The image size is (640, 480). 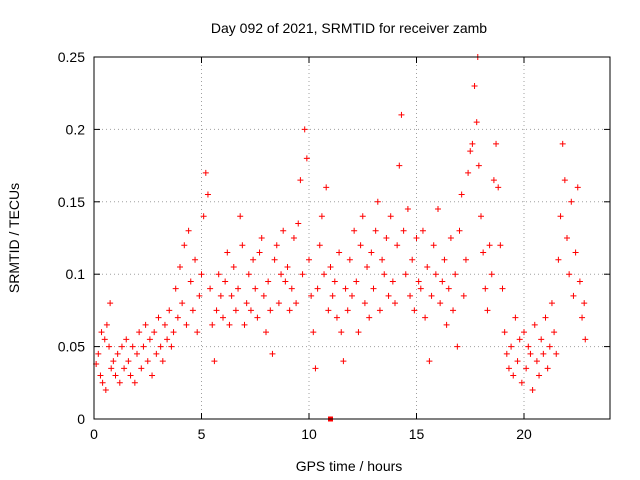 What do you see at coordinates (524, 434) in the screenshot?
I see `x-tick-label: 20` at bounding box center [524, 434].